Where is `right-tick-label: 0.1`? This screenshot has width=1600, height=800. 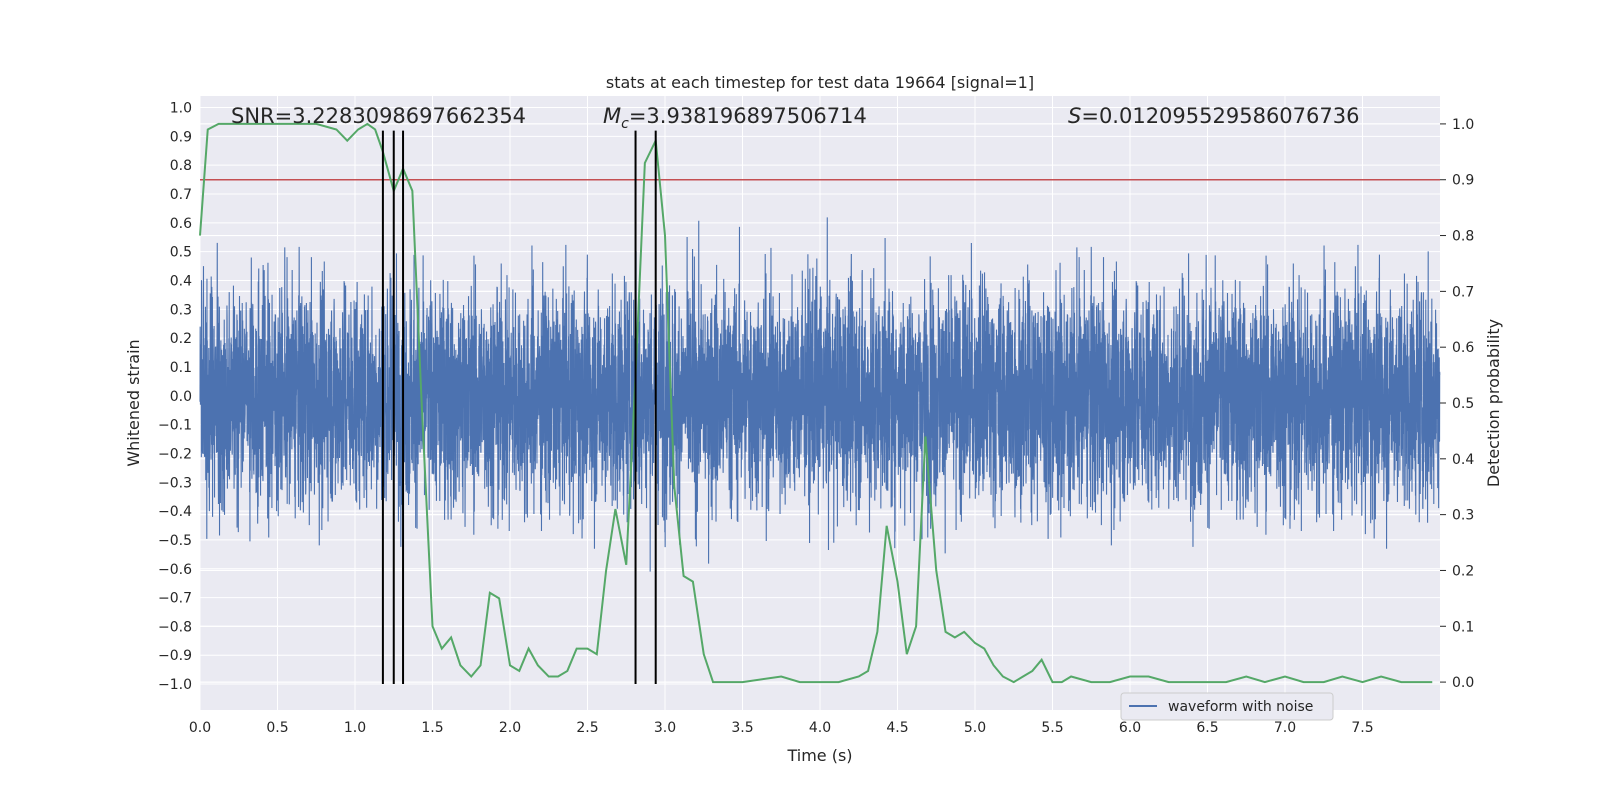
right-tick-label: 0.1 is located at coordinates (1463, 627).